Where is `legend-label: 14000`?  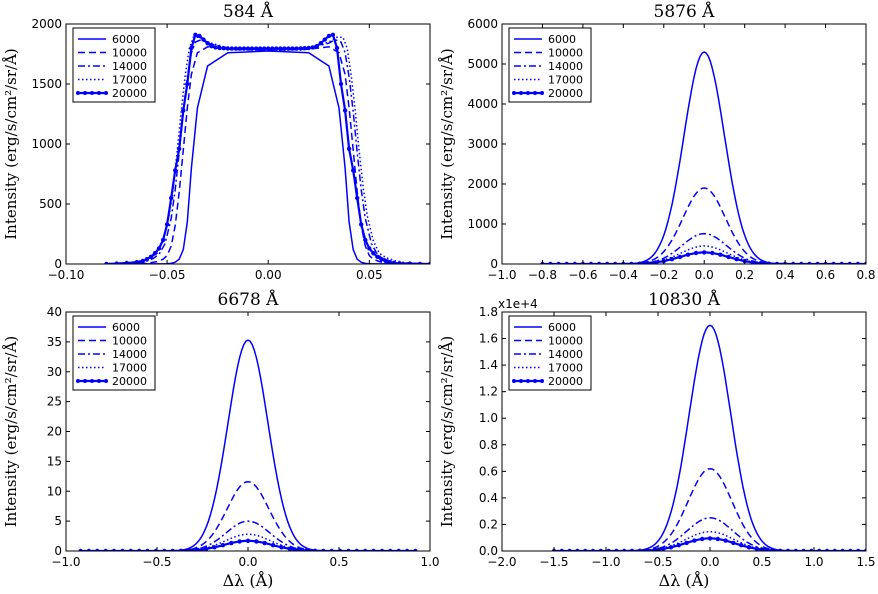 legend-label: 14000 is located at coordinates (565, 66).